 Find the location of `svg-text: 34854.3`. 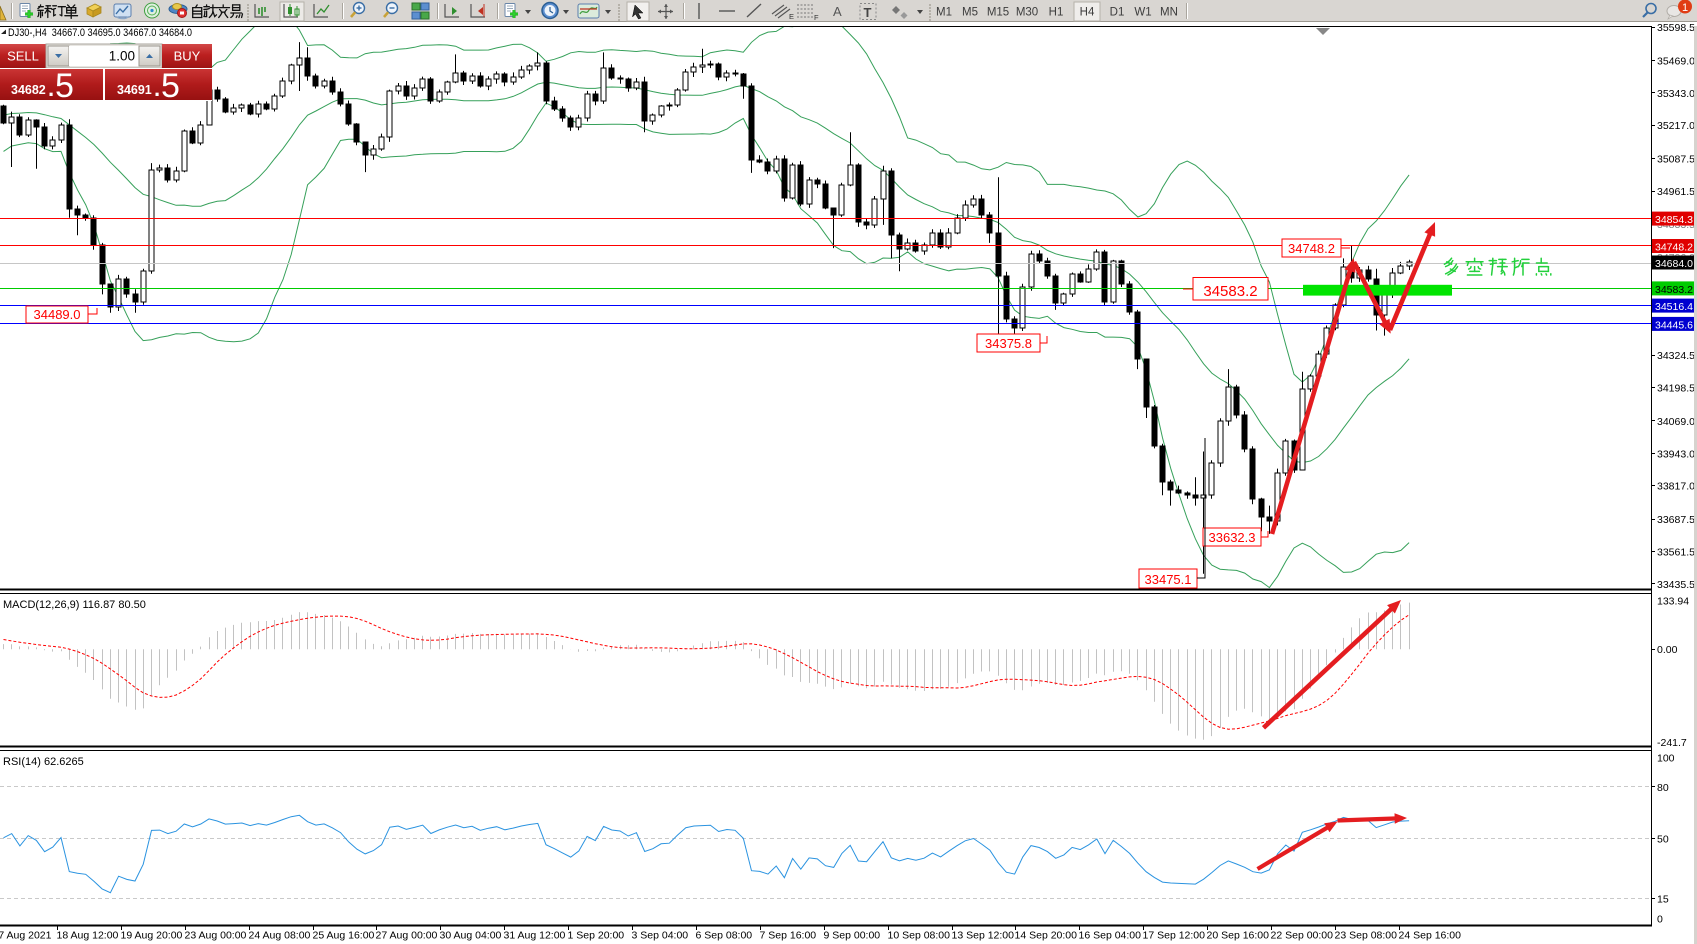

svg-text: 34854.3 is located at coordinates (1674, 220).